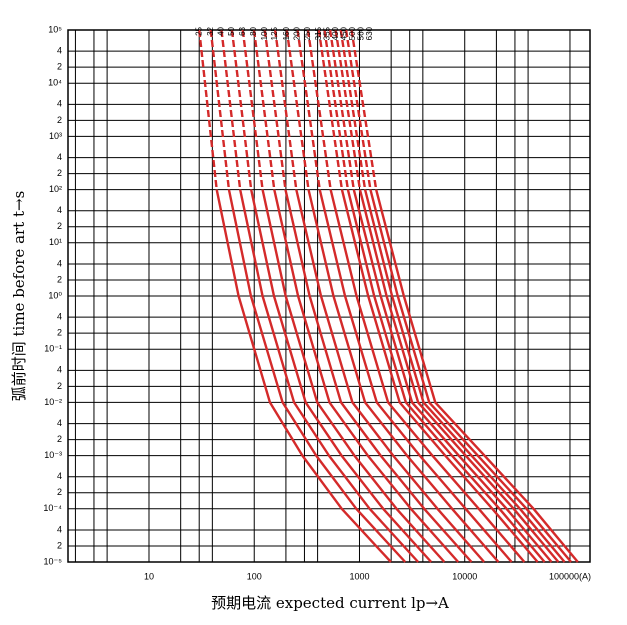 This screenshot has width=627, height=625. Describe the element at coordinates (19, 296) in the screenshot. I see `y-axis-label: 弧前时间 time before art t→s` at that location.